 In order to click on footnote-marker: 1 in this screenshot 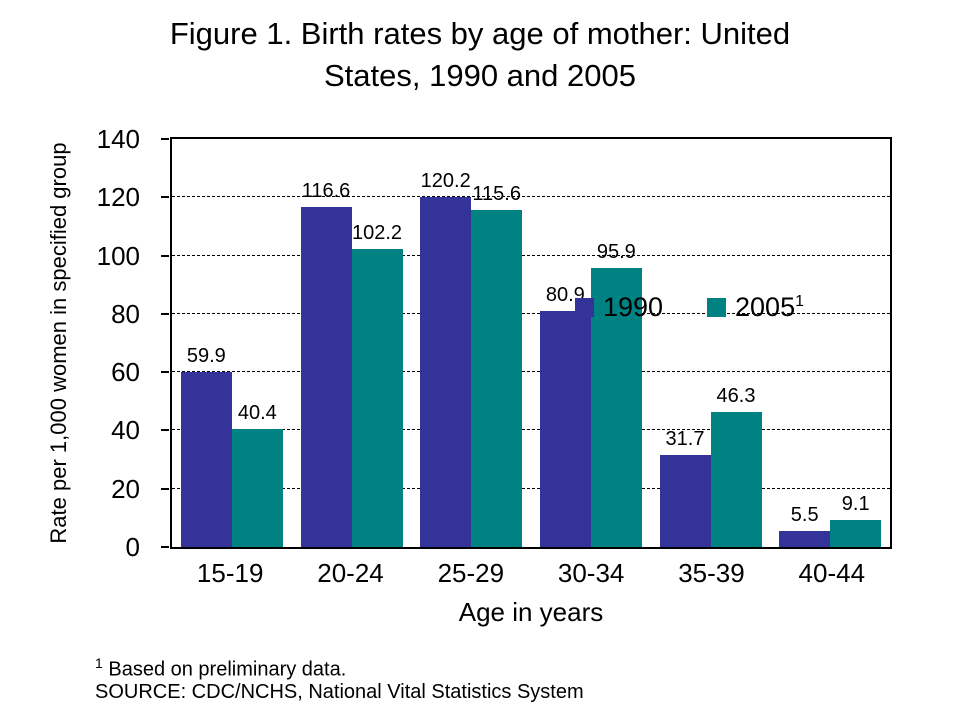, I will do `click(99, 663)`.